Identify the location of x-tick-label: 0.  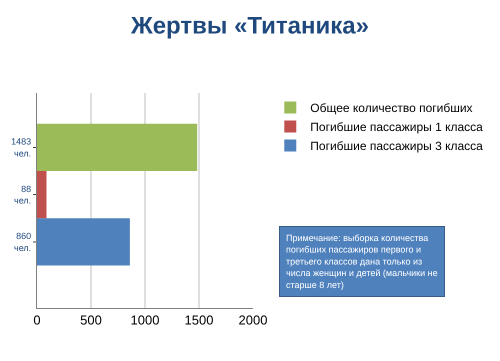
(37, 320).